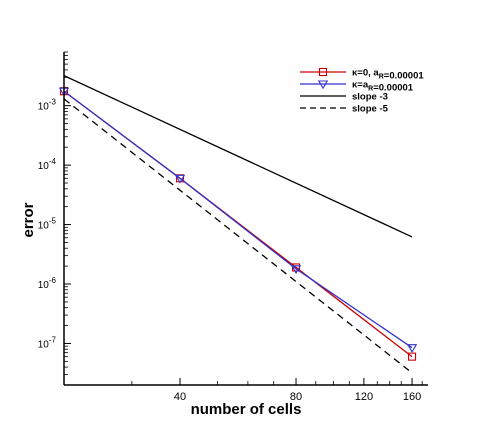 This screenshot has width=488, height=434. Describe the element at coordinates (47, 342) in the screenshot. I see `y-tick-label: 10⁻⁷` at that location.